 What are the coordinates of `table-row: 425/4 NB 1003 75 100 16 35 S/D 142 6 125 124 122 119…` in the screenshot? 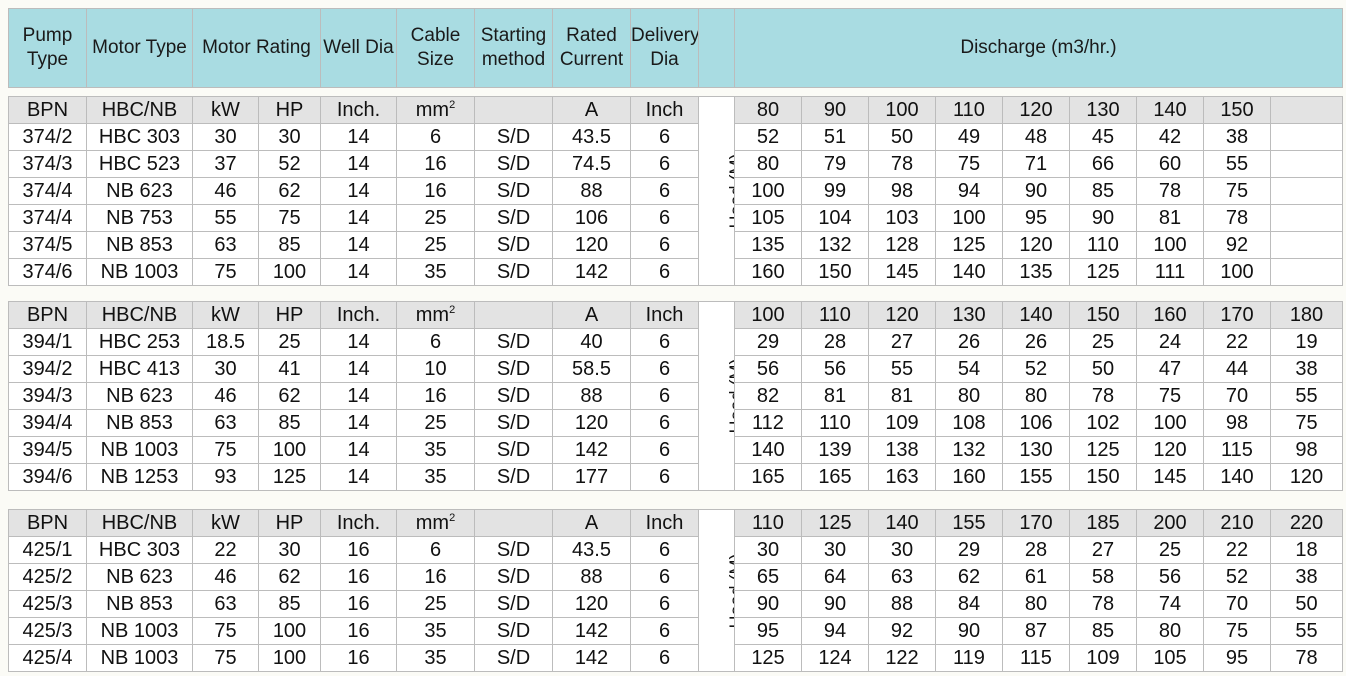 It's located at (675, 658).